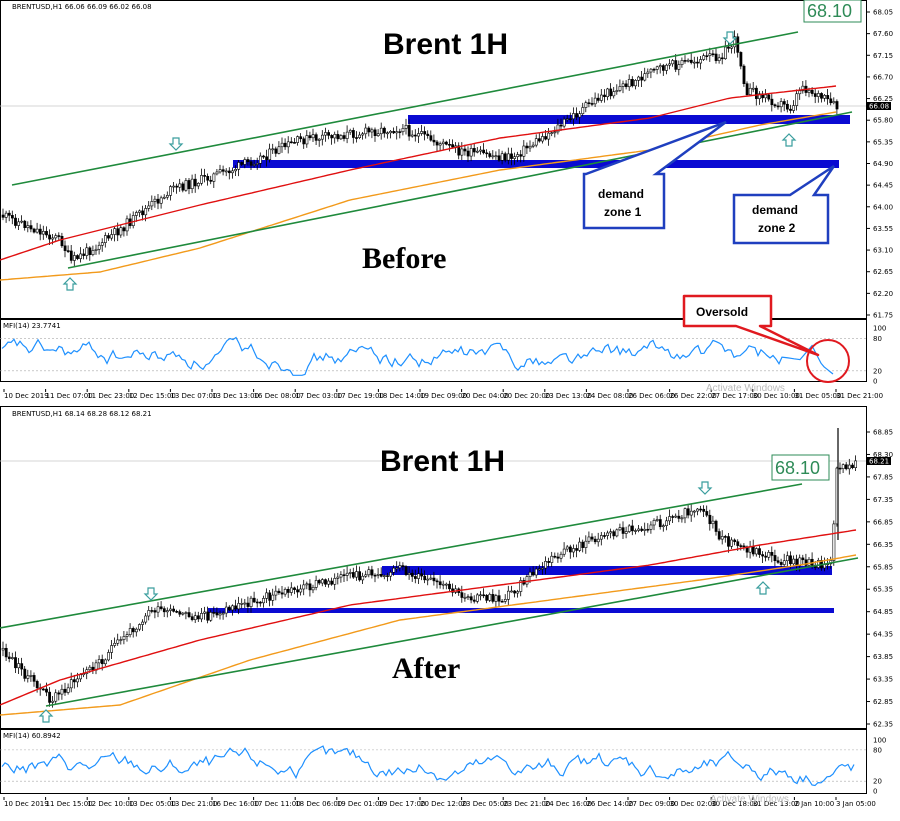 Image resolution: width=900 pixels, height=821 pixels. Describe the element at coordinates (318, 804) in the screenshot. I see `x-tick-label: 18 Dec 06:00` at that location.